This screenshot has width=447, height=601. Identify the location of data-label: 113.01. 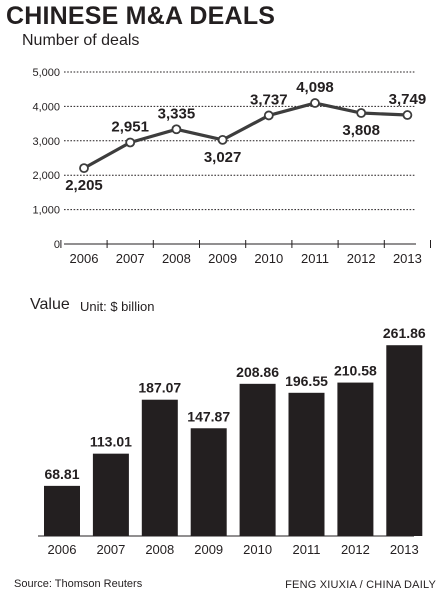
(111, 442).